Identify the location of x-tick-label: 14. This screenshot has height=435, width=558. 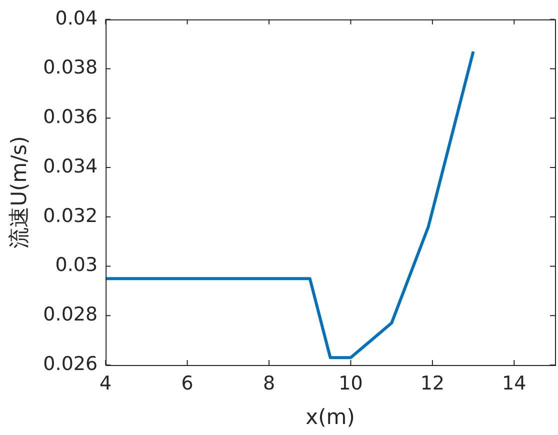
(514, 383).